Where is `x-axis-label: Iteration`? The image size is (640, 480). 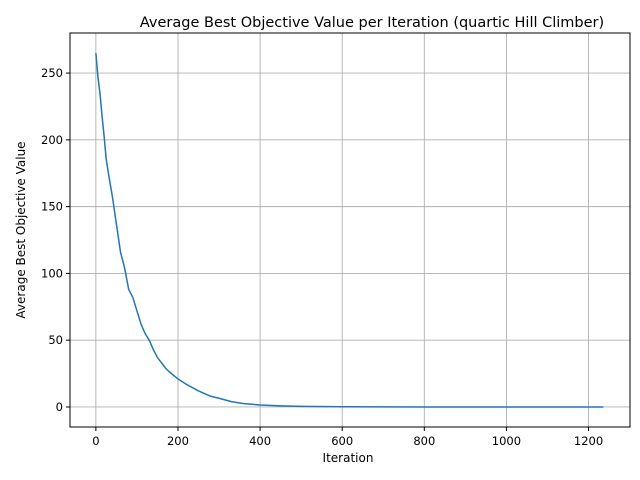 x-axis-label: Iteration is located at coordinates (348, 458).